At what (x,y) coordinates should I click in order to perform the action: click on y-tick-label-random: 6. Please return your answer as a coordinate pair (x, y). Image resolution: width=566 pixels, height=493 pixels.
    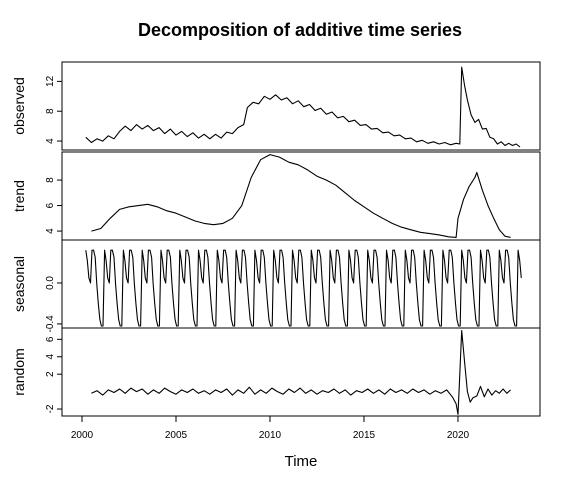
    Looking at the image, I should click on (50, 339).